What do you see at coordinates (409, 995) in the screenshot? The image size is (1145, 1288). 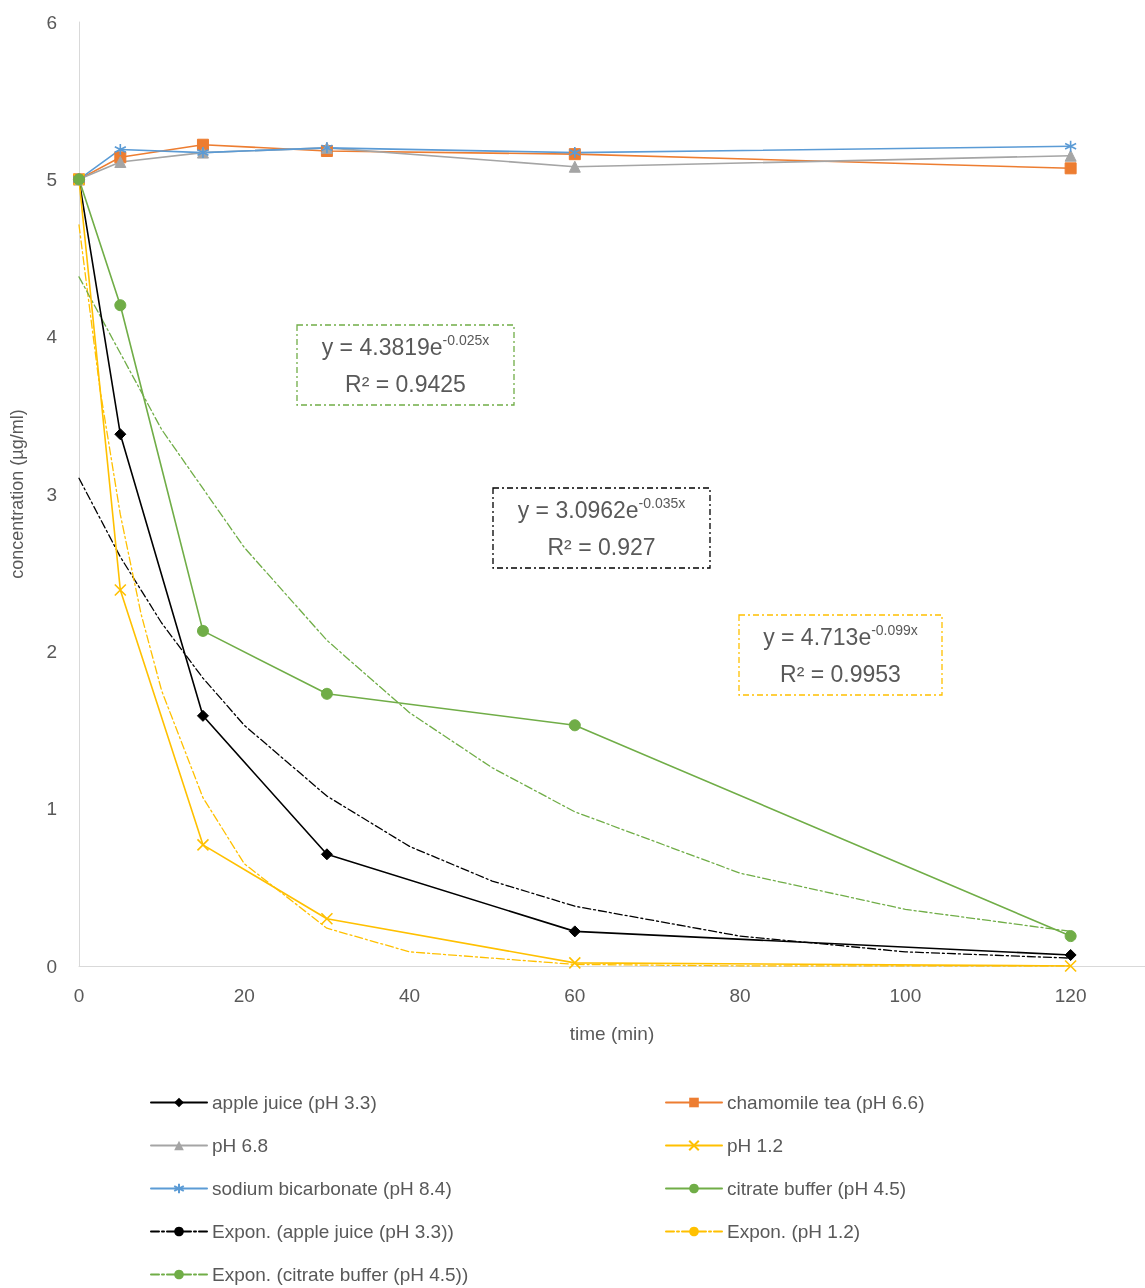 I see `x-tick-label: 40` at bounding box center [409, 995].